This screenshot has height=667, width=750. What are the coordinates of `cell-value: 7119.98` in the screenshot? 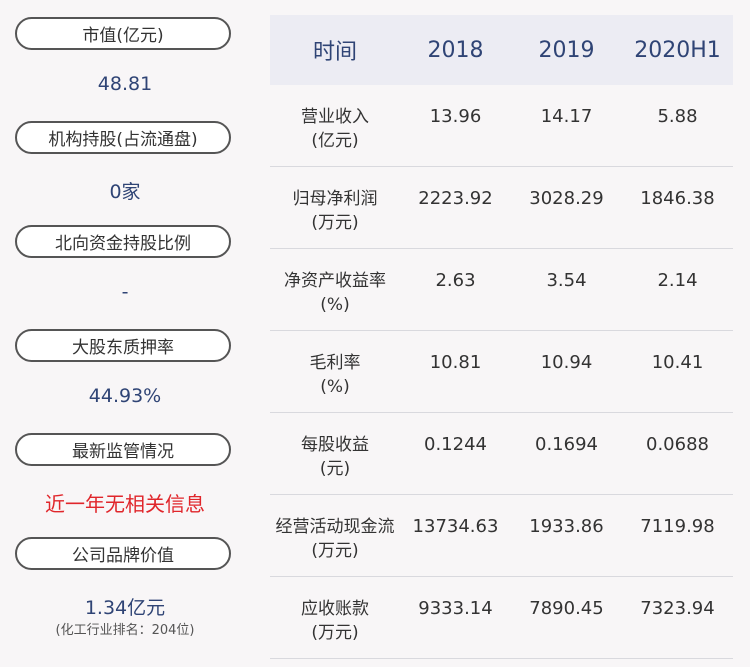 It's located at (677, 526).